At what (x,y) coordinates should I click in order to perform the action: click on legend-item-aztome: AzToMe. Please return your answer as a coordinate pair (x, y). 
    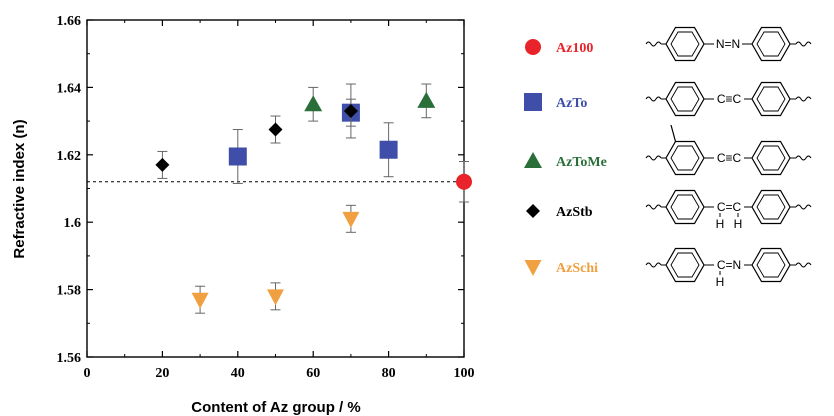
    Looking at the image, I should click on (565, 161).